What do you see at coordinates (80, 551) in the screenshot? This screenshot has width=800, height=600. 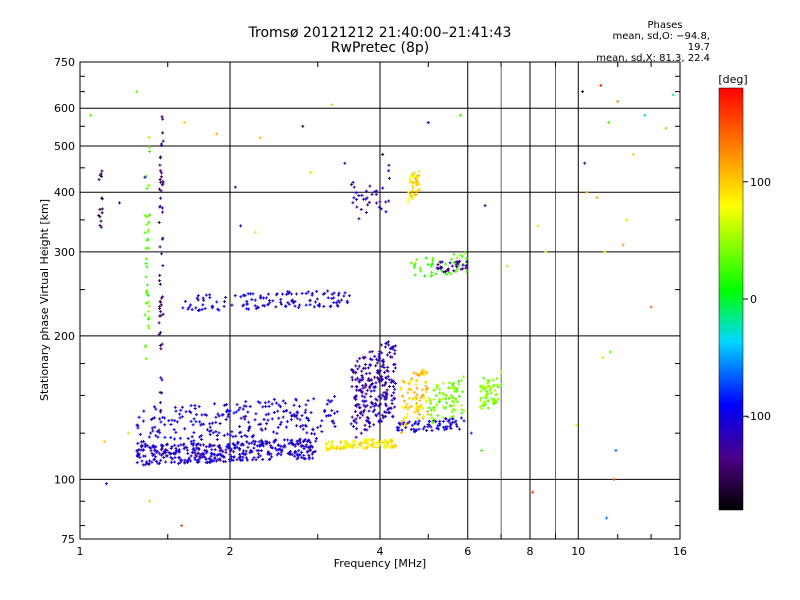 I see `x-tick-label: 1` at bounding box center [80, 551].